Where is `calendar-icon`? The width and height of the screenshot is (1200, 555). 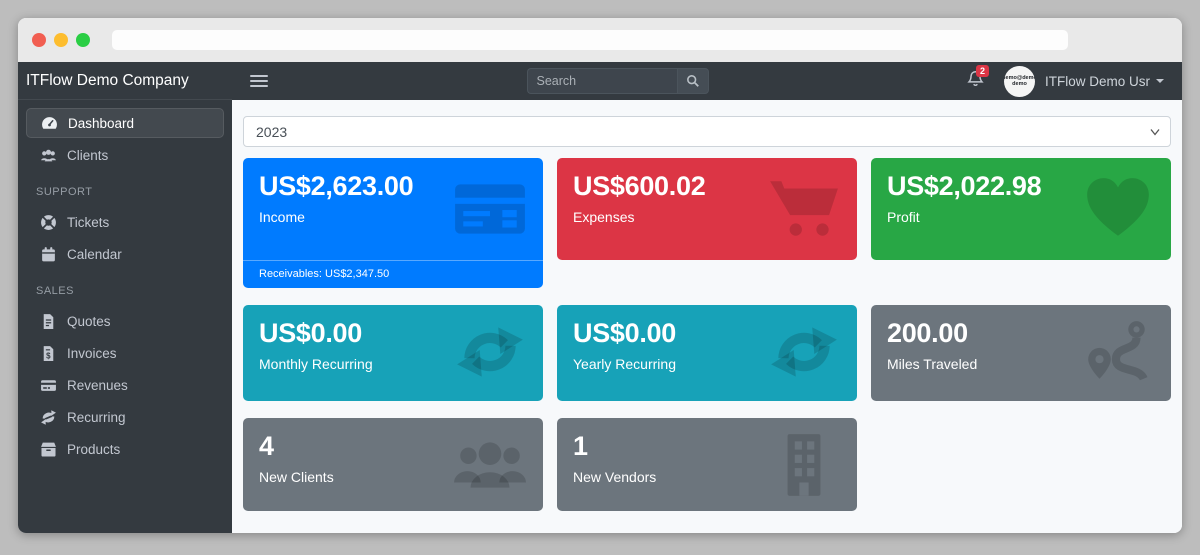 calendar-icon is located at coordinates (48, 253).